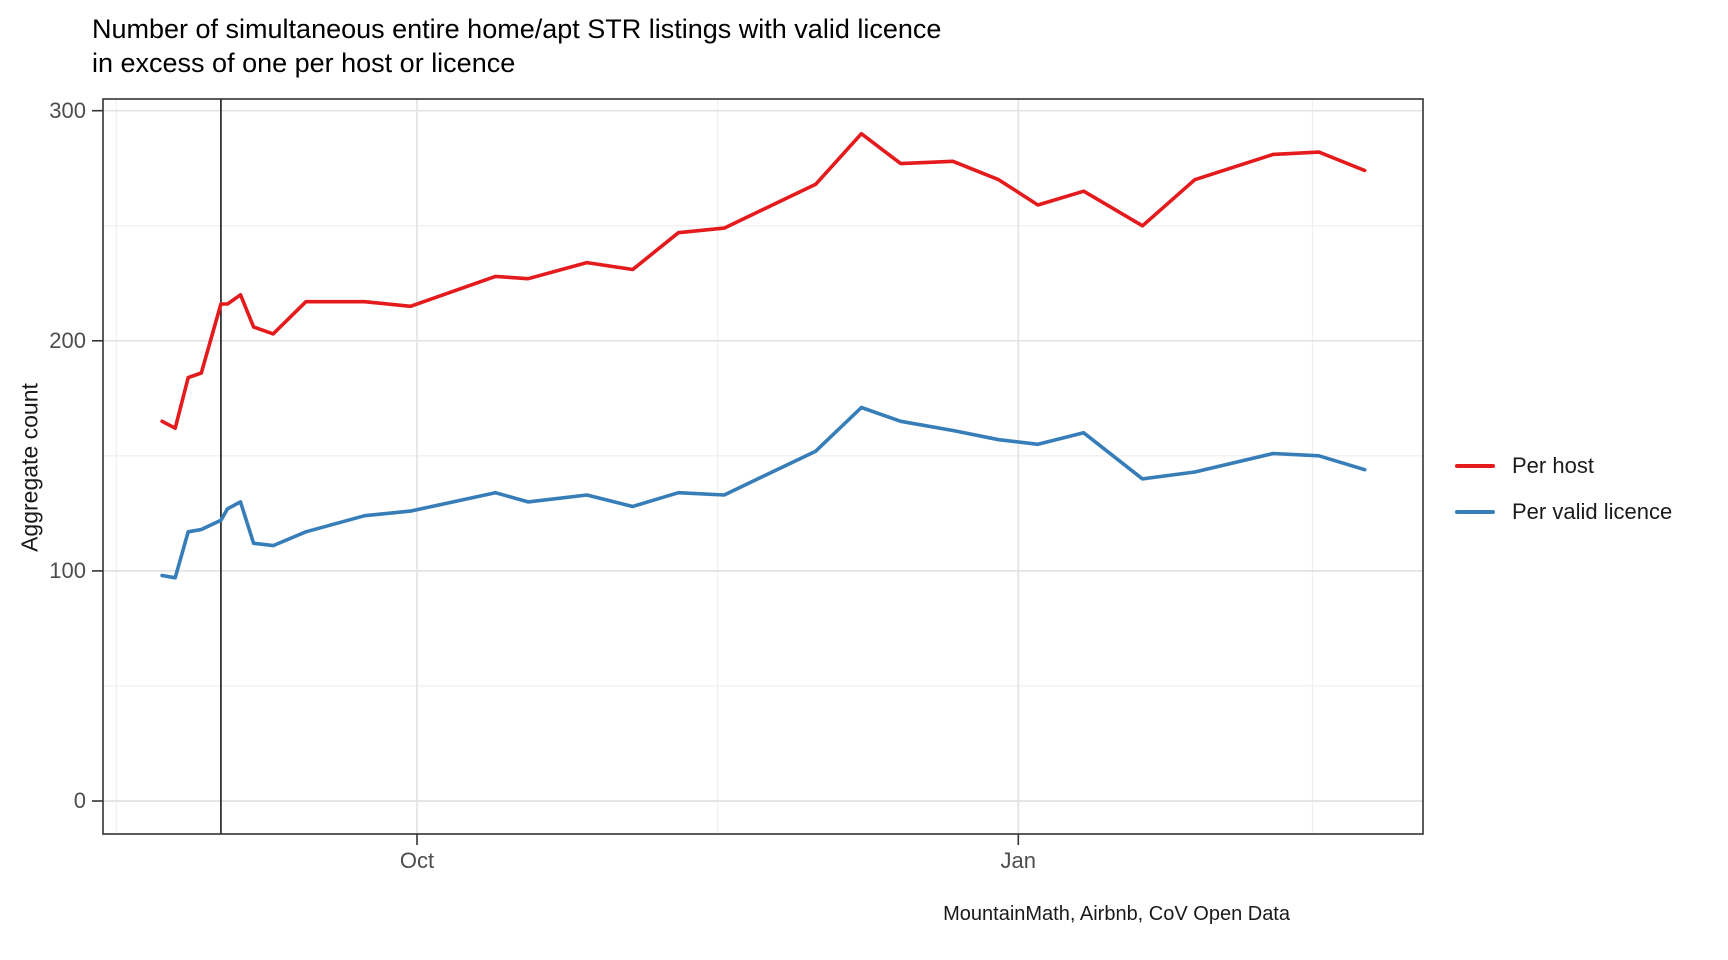  What do you see at coordinates (1592, 511) in the screenshot?
I see `legend-label-per-valid-licence: Per valid licence` at bounding box center [1592, 511].